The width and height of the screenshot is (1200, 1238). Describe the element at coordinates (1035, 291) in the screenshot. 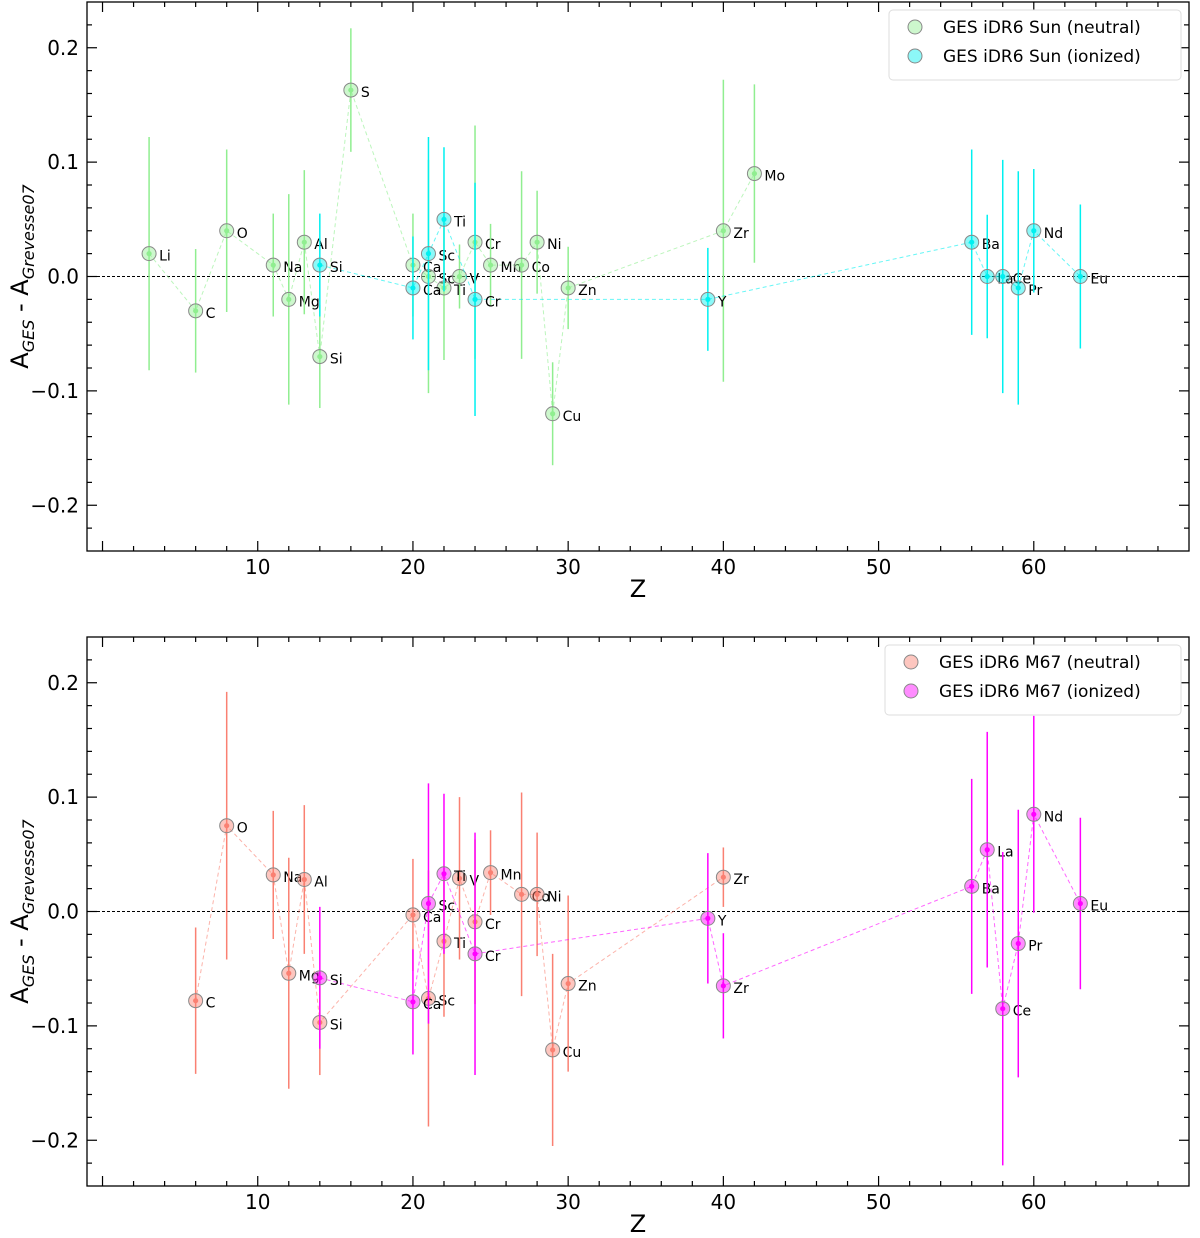

I see `point-label: Pr` at that location.